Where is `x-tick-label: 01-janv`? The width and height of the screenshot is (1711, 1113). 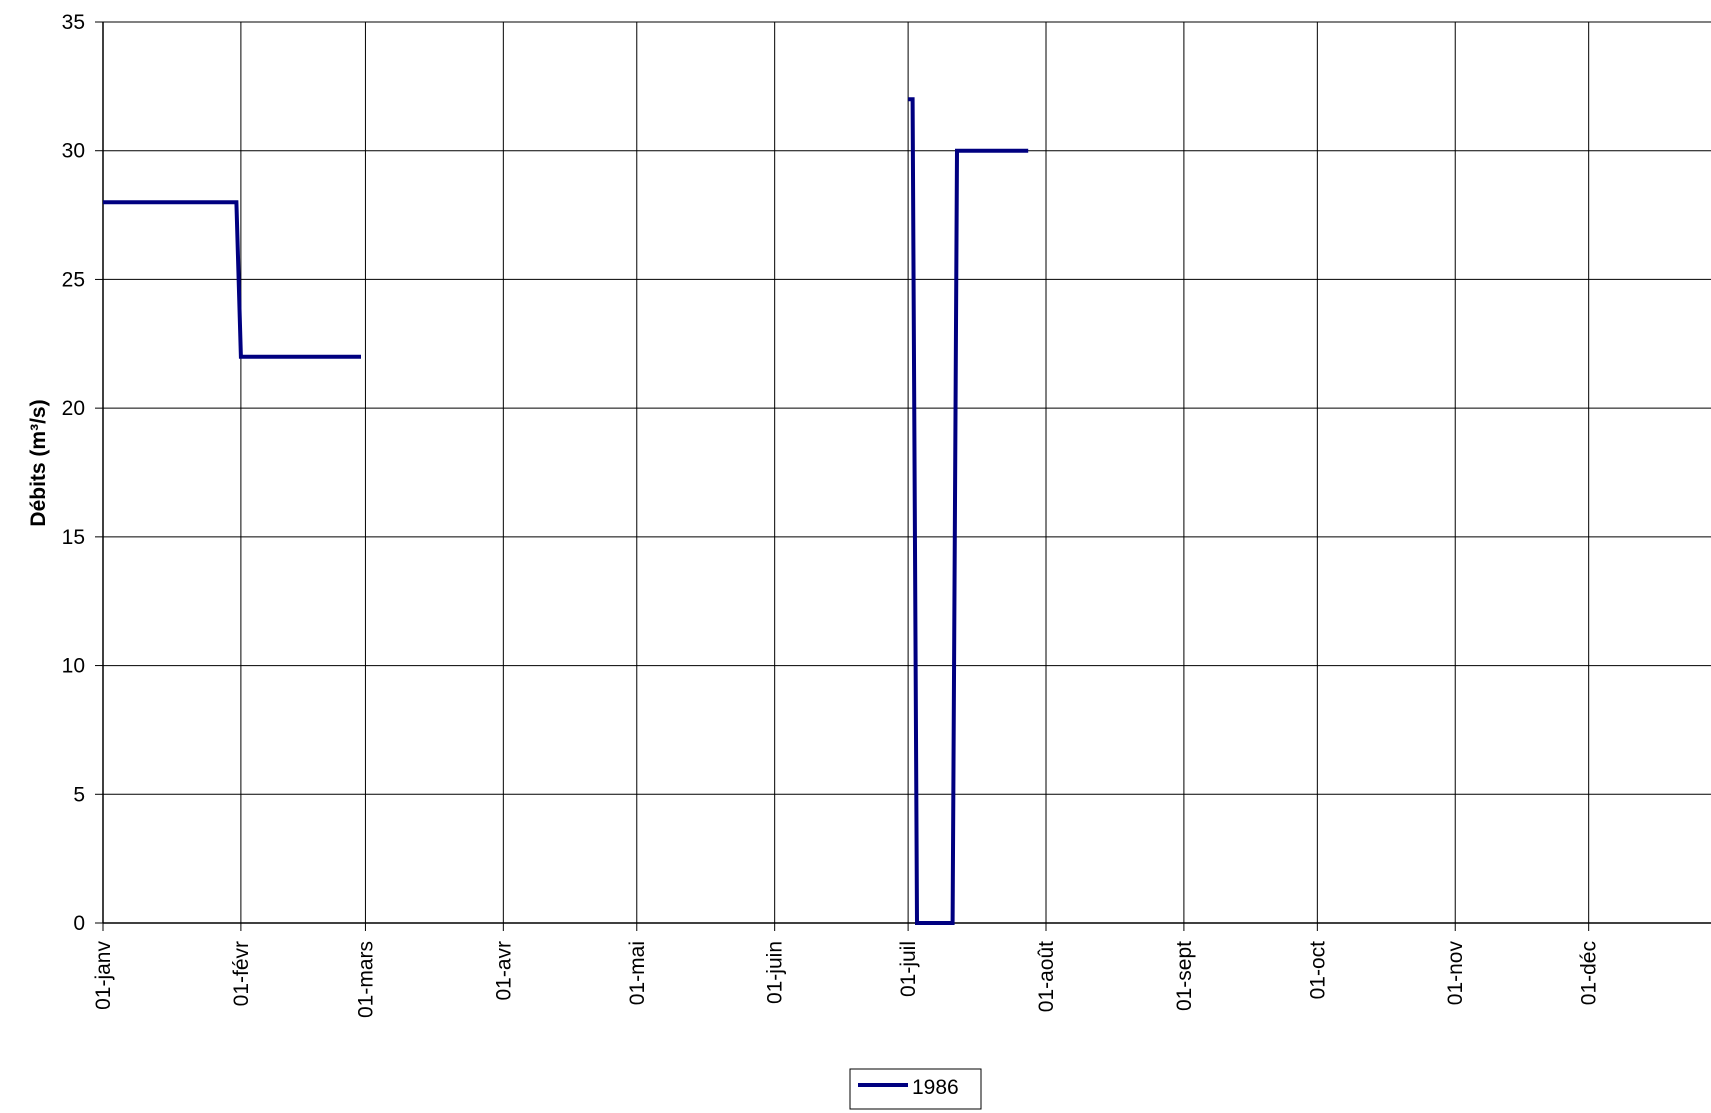
x-tick-label: 01-janv is located at coordinates (103, 975).